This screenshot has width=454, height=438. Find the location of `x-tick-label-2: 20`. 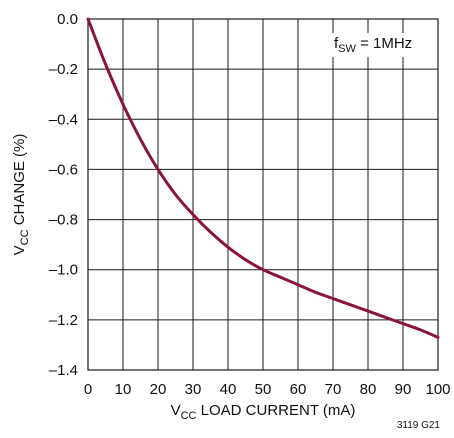

x-tick-label-2: 20 is located at coordinates (158, 389).